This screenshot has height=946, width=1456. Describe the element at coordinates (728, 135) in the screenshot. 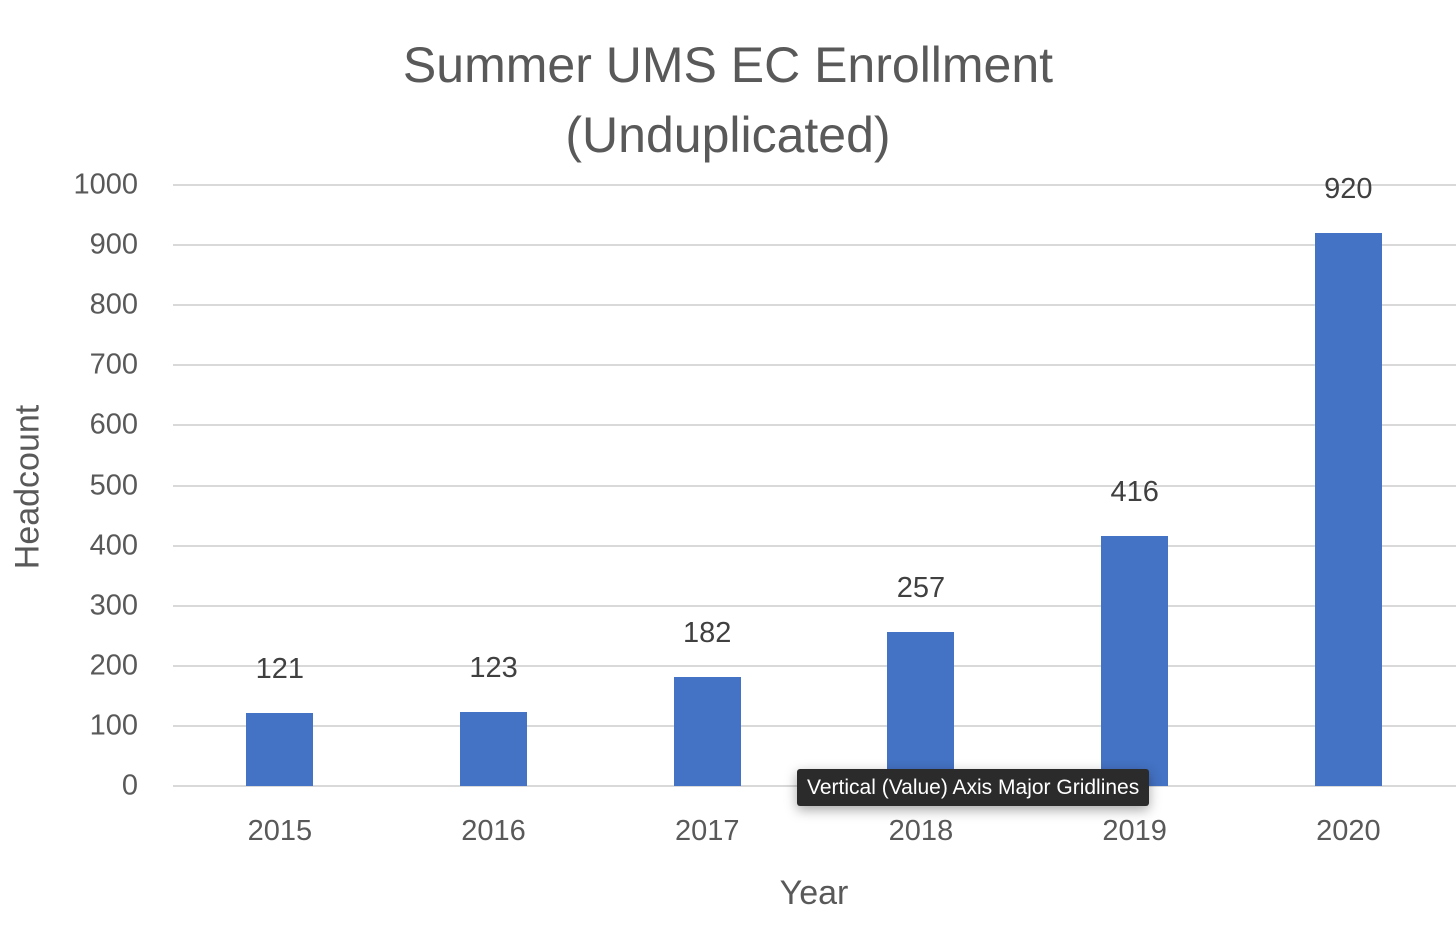

I see `chart-title-line-2: (Unduplicated)` at that location.